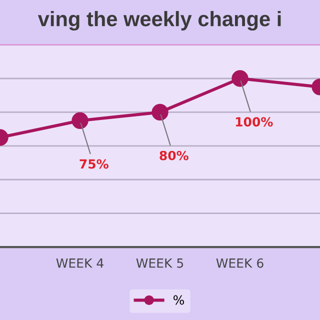  Describe the element at coordinates (160, 112) in the screenshot. I see `point` at that location.